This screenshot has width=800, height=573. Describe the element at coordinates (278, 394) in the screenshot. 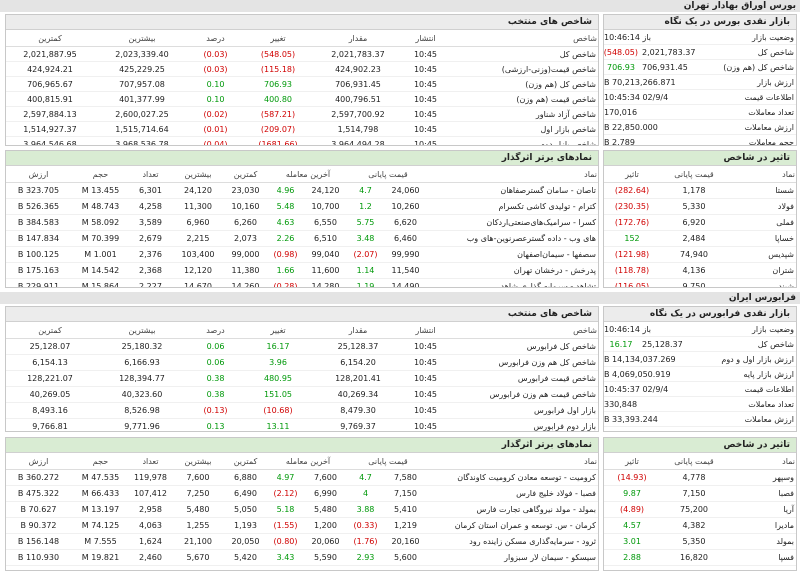

I see `table-cell: 151.05` at that location.